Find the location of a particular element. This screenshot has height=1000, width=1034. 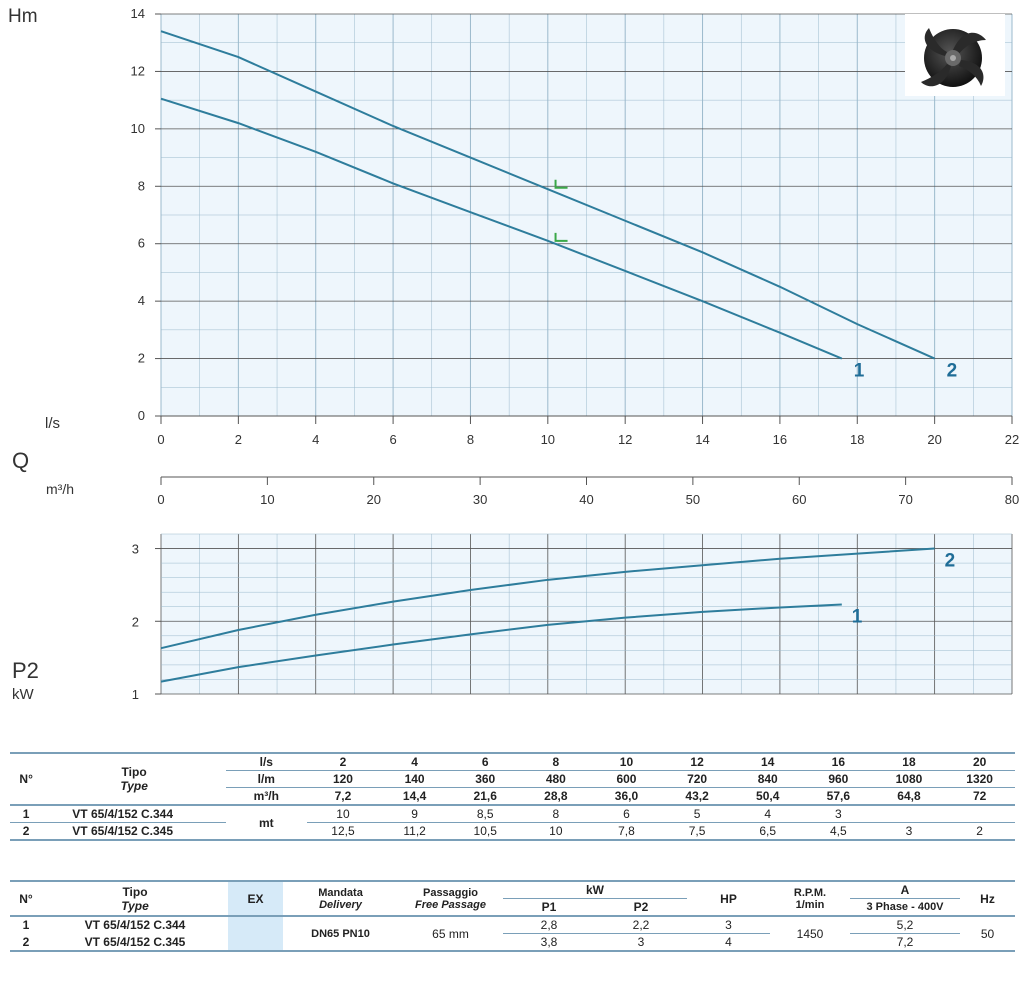

t1-lm-2: 360 is located at coordinates (485, 779).